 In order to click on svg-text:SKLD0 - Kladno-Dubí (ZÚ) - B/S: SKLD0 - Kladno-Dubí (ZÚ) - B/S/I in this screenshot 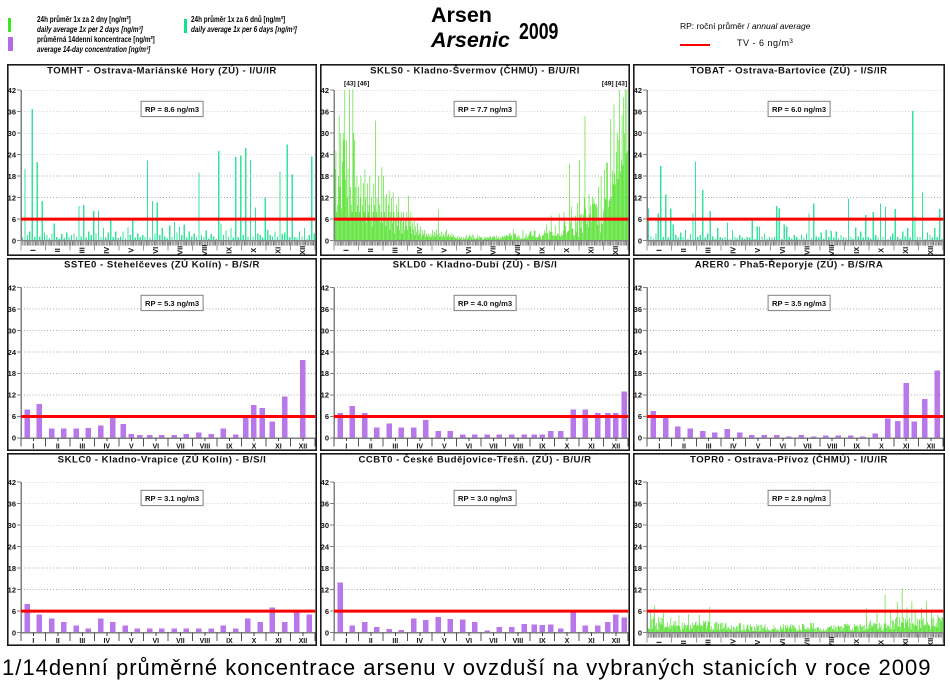, I will do `click(475, 264)`.